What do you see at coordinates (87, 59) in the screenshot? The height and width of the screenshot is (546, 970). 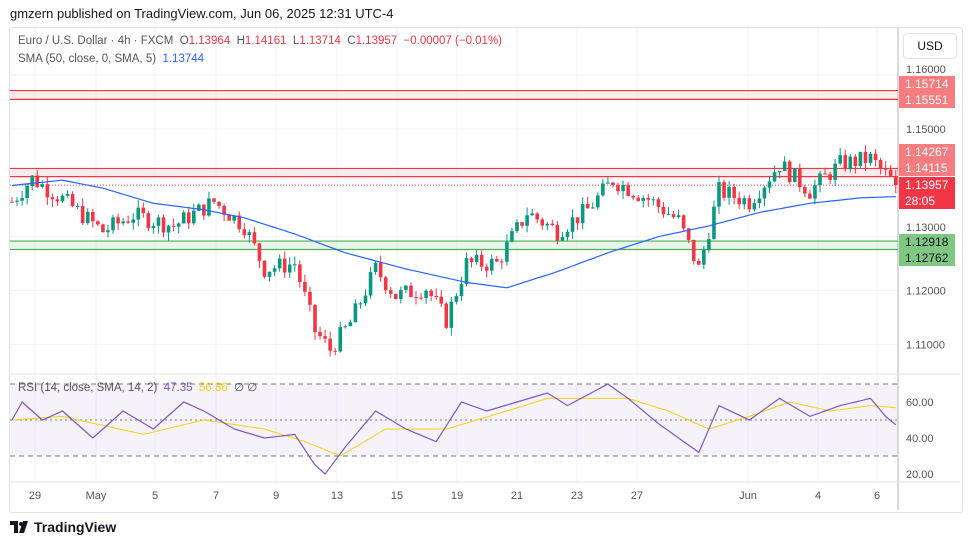 I see `sma-label: SMA (50, close, 0, SMA, 5)` at bounding box center [87, 59].